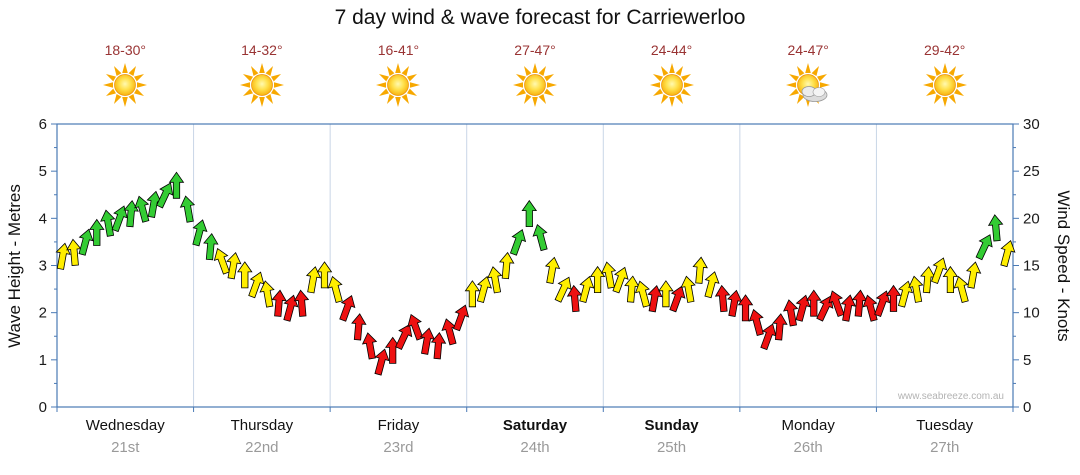  I want to click on left-axis-tick-label: 2, so click(43, 313).